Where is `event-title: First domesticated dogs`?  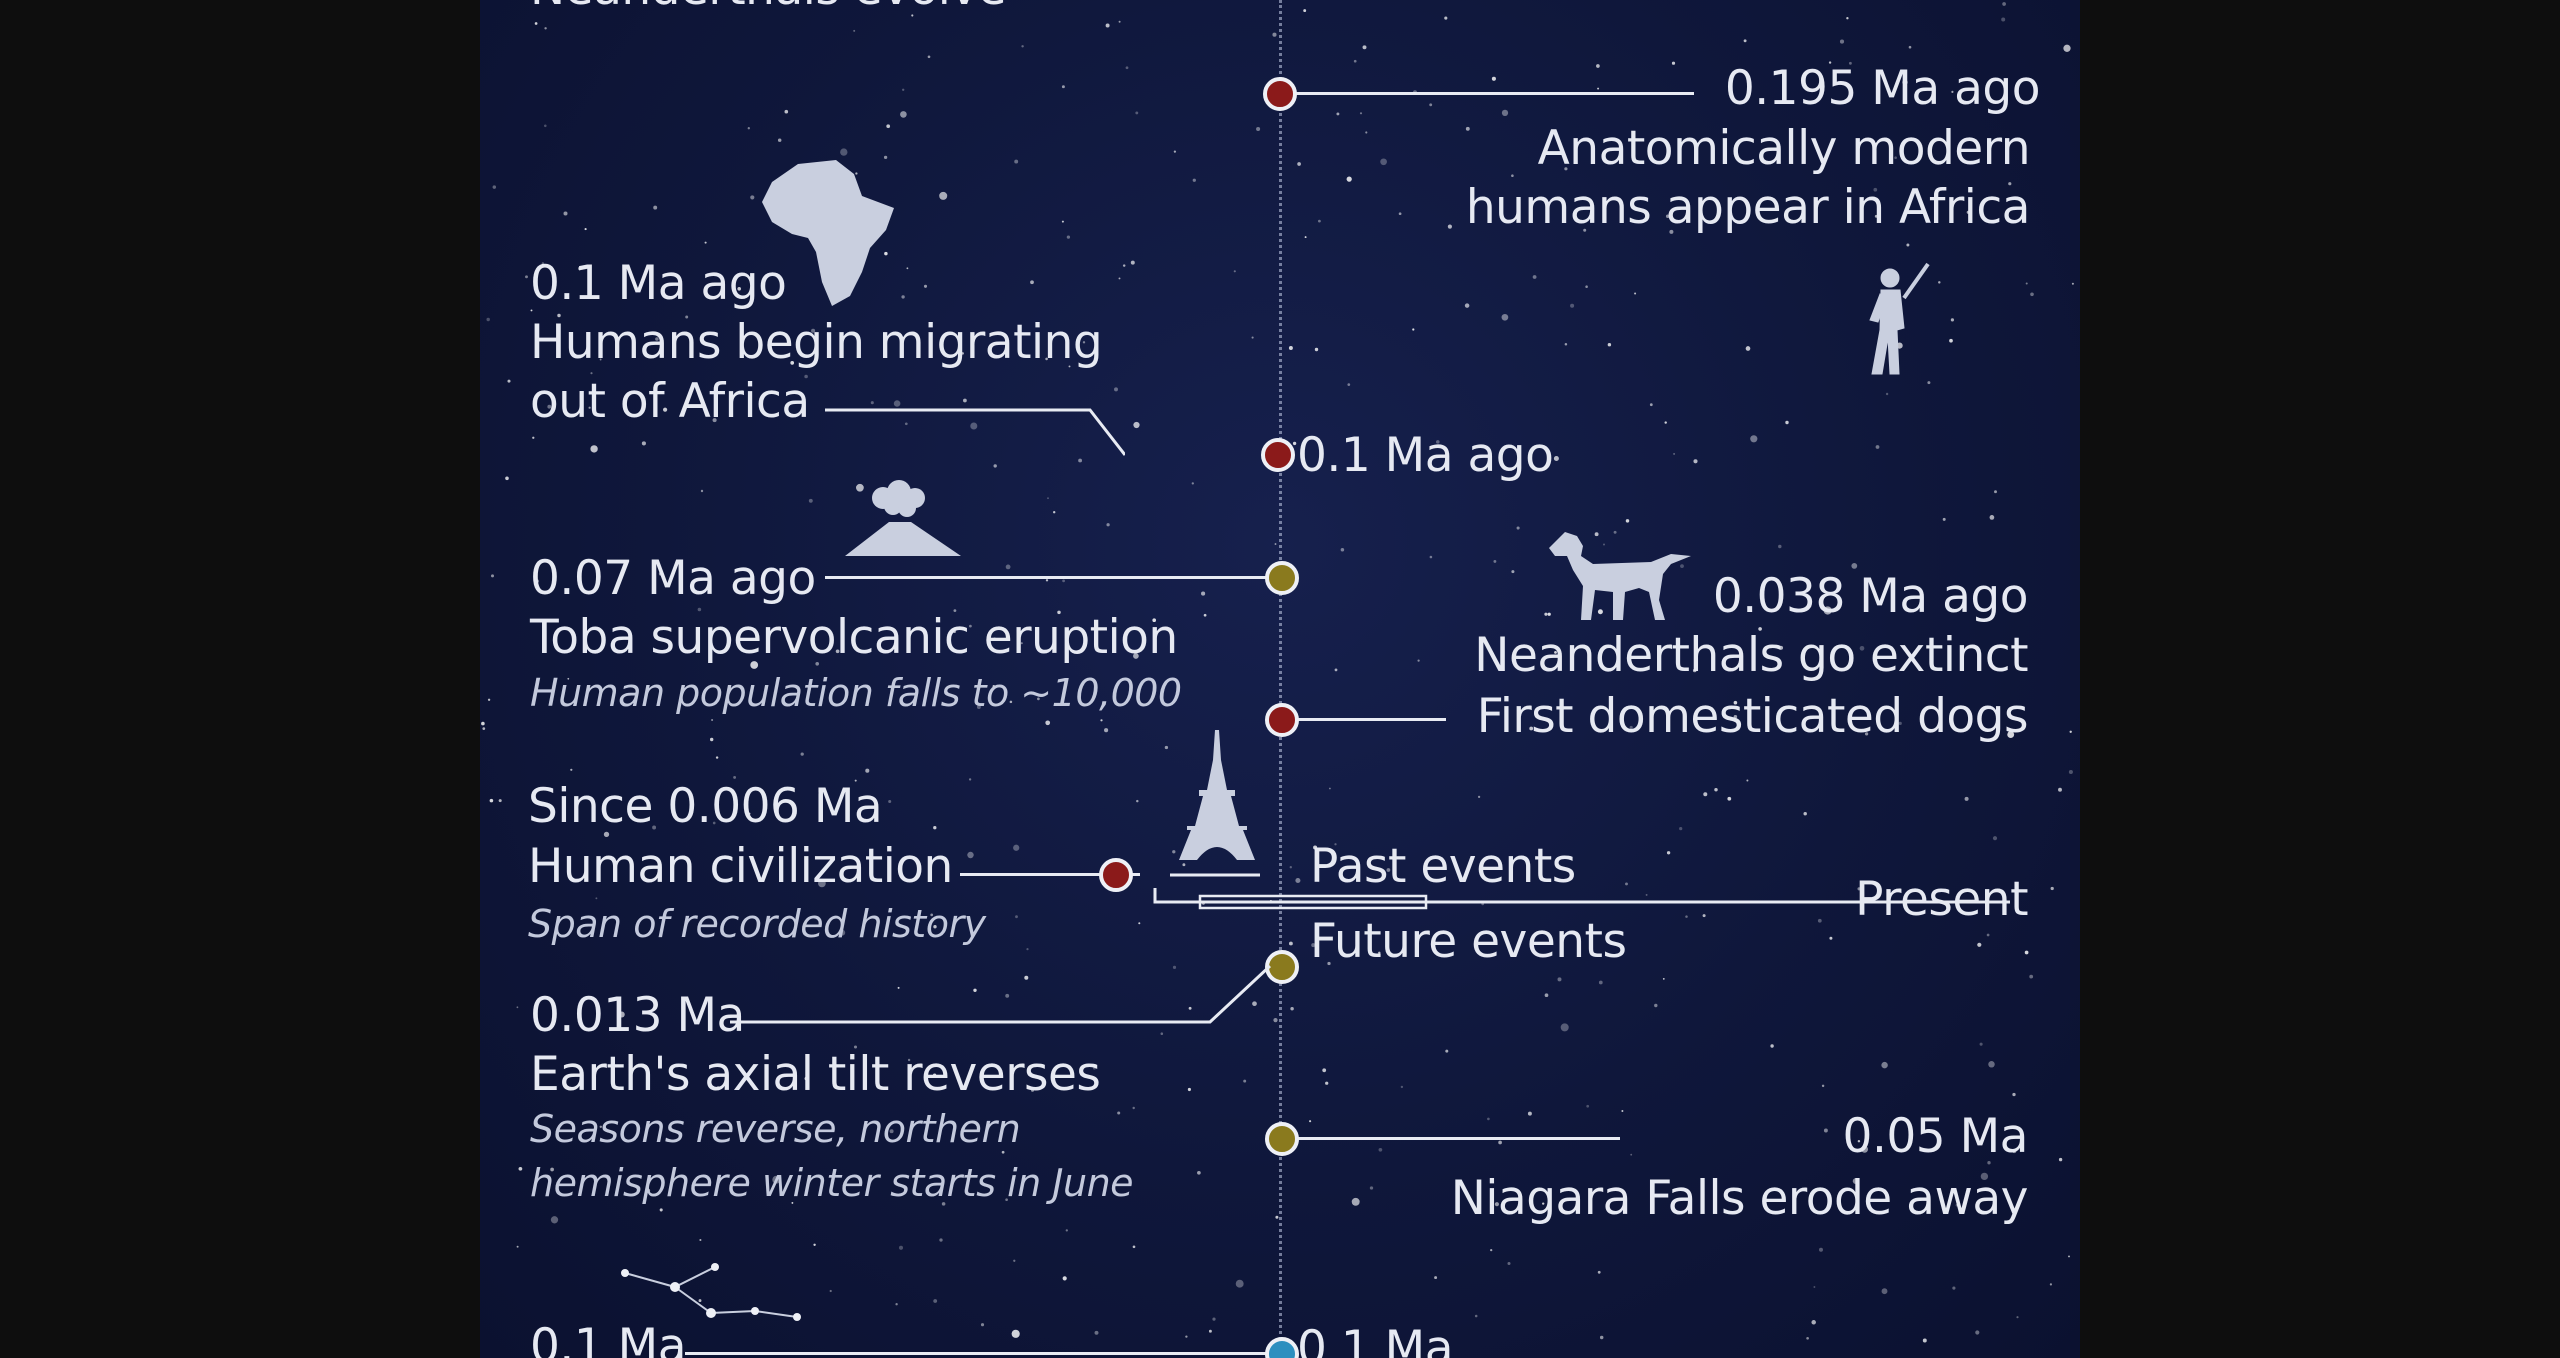 event-title: First domesticated dogs is located at coordinates (1752, 716).